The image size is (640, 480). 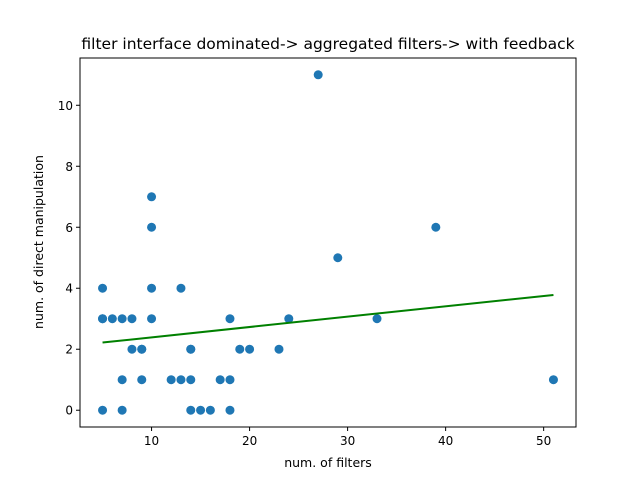 I want to click on x-axis-label: num. of filters, so click(x=328, y=462).